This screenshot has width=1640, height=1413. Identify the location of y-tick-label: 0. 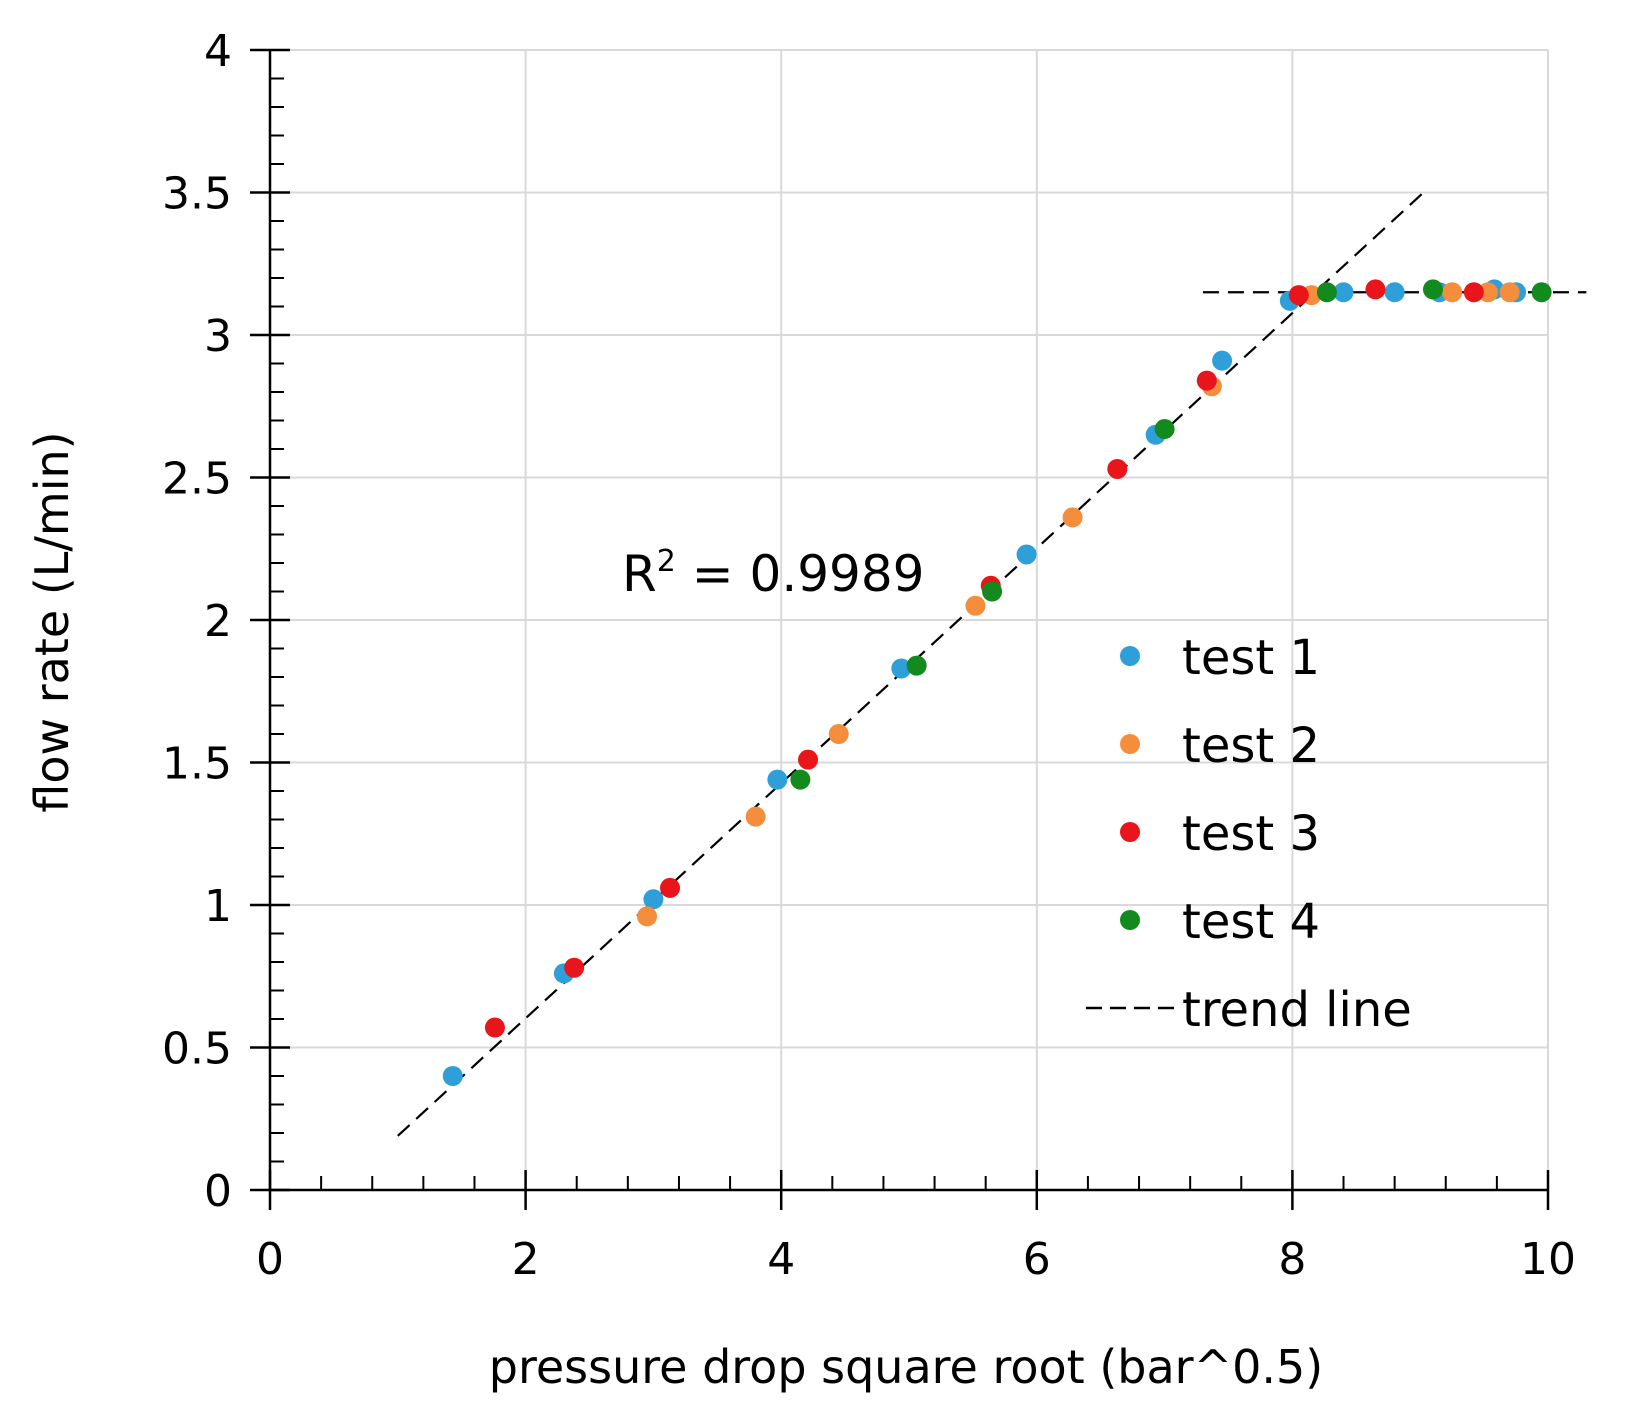
(218, 1191).